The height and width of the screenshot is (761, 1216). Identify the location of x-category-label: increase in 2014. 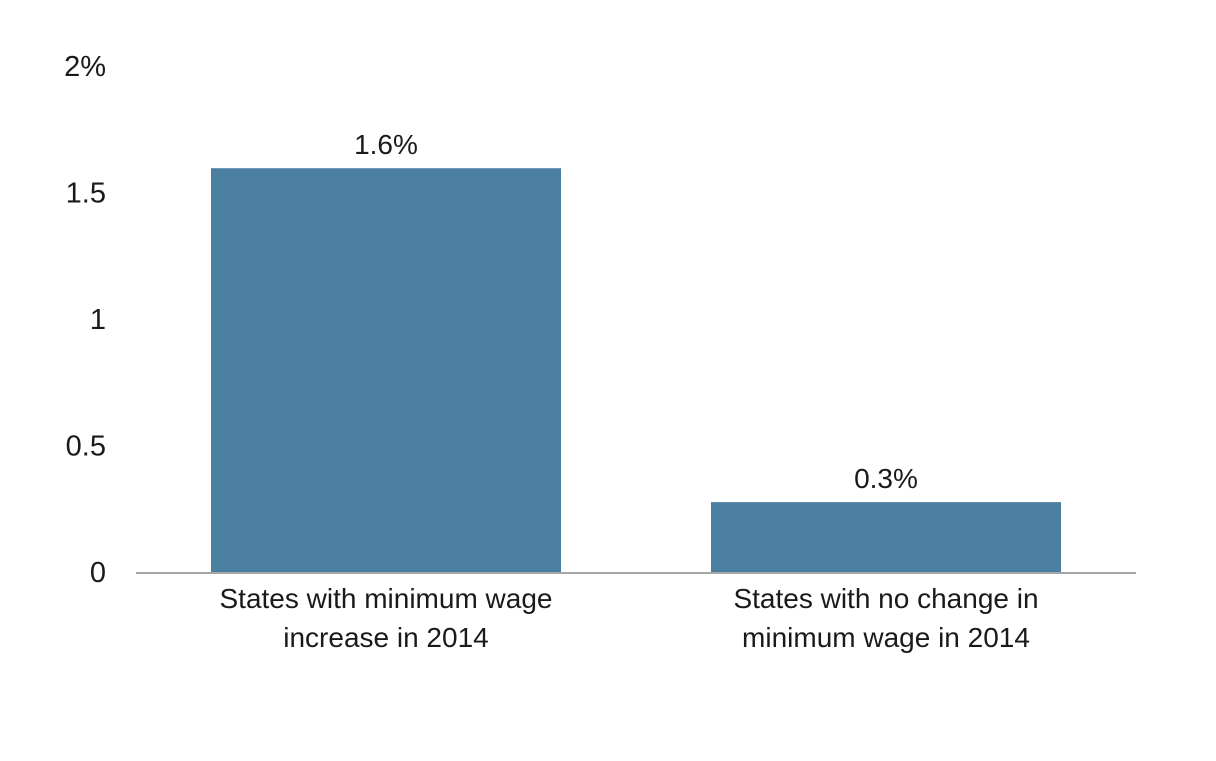
(385, 637).